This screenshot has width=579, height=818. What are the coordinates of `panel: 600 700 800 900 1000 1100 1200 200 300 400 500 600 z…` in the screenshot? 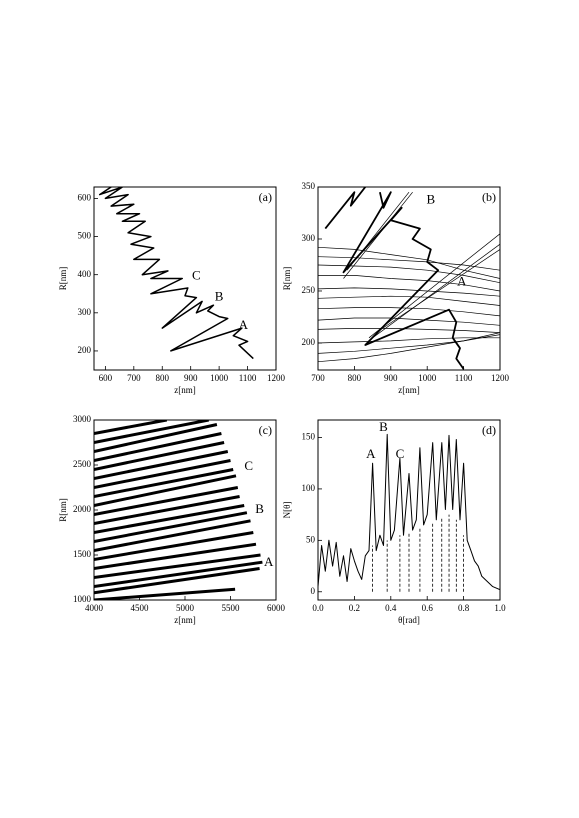 It's located at (172, 290).